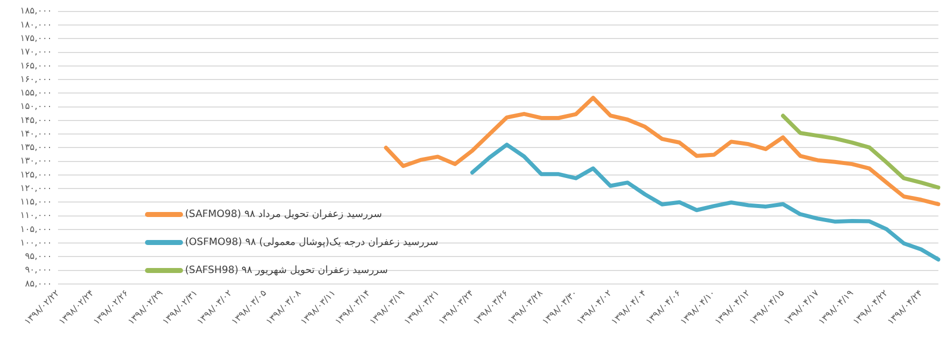 The image size is (950, 344). What do you see at coordinates (38, 271) in the screenshot?
I see `y-tick-label: ۹۰,۰۰۰` at bounding box center [38, 271].